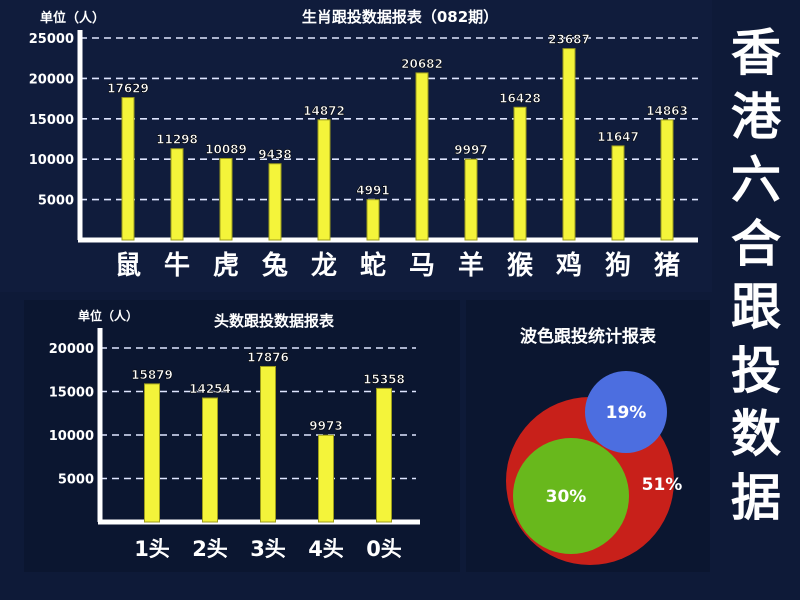 This screenshot has width=800, height=600. I want to click on bar-value-label: 15358, so click(384, 379).